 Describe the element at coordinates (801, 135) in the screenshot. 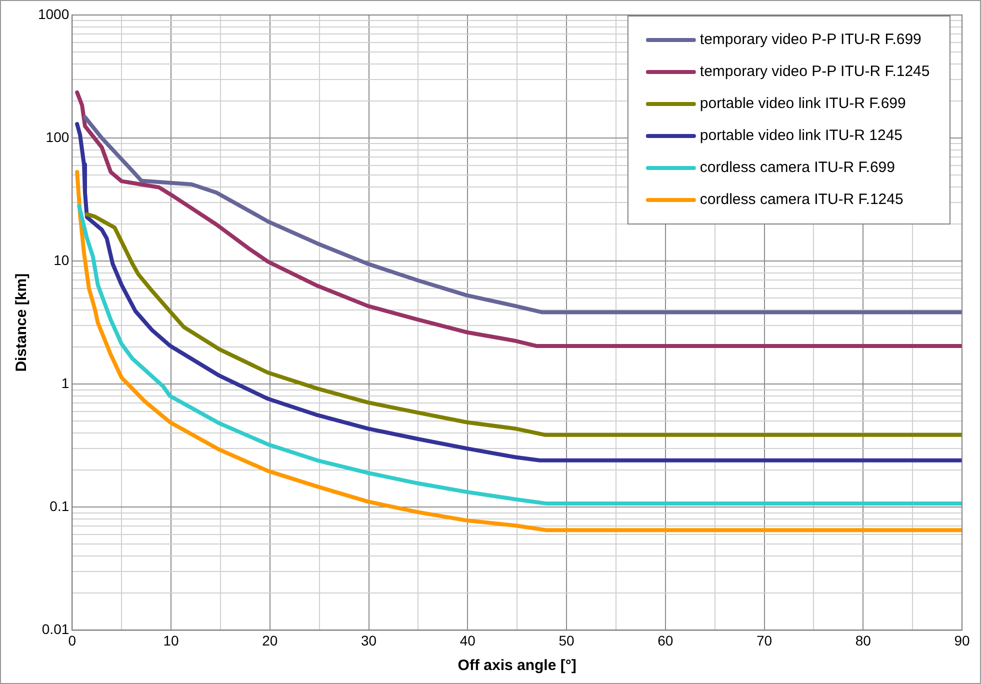

I see `legend-label: portable video link ITU-R 1245` at that location.